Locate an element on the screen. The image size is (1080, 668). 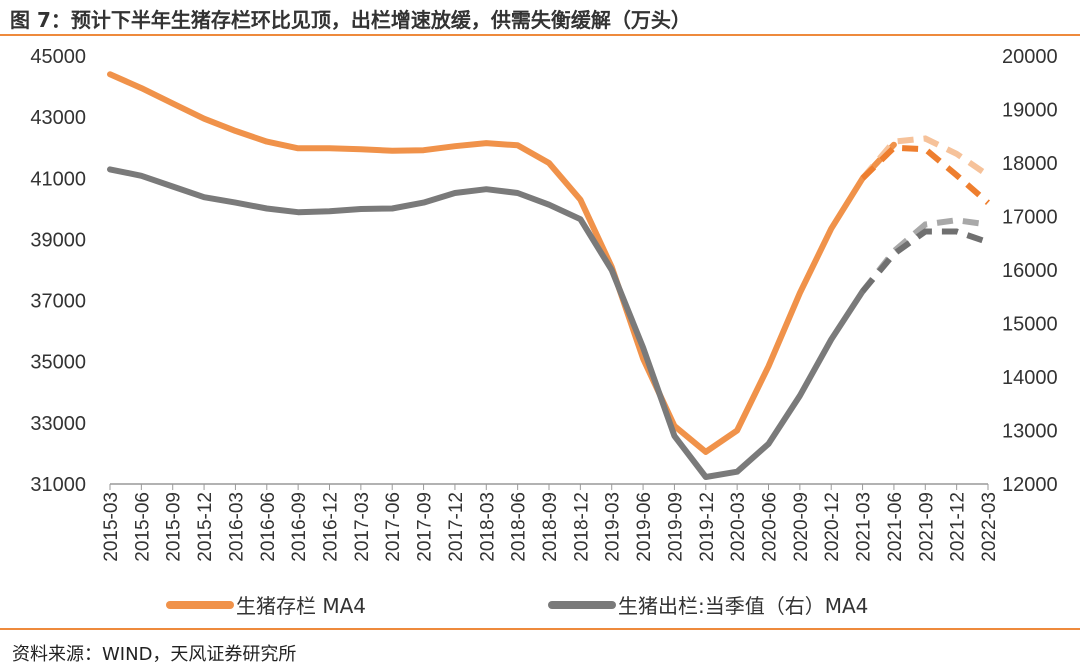
legend-label-inventory: 生猪存栏 MA4 is located at coordinates (301, 606).